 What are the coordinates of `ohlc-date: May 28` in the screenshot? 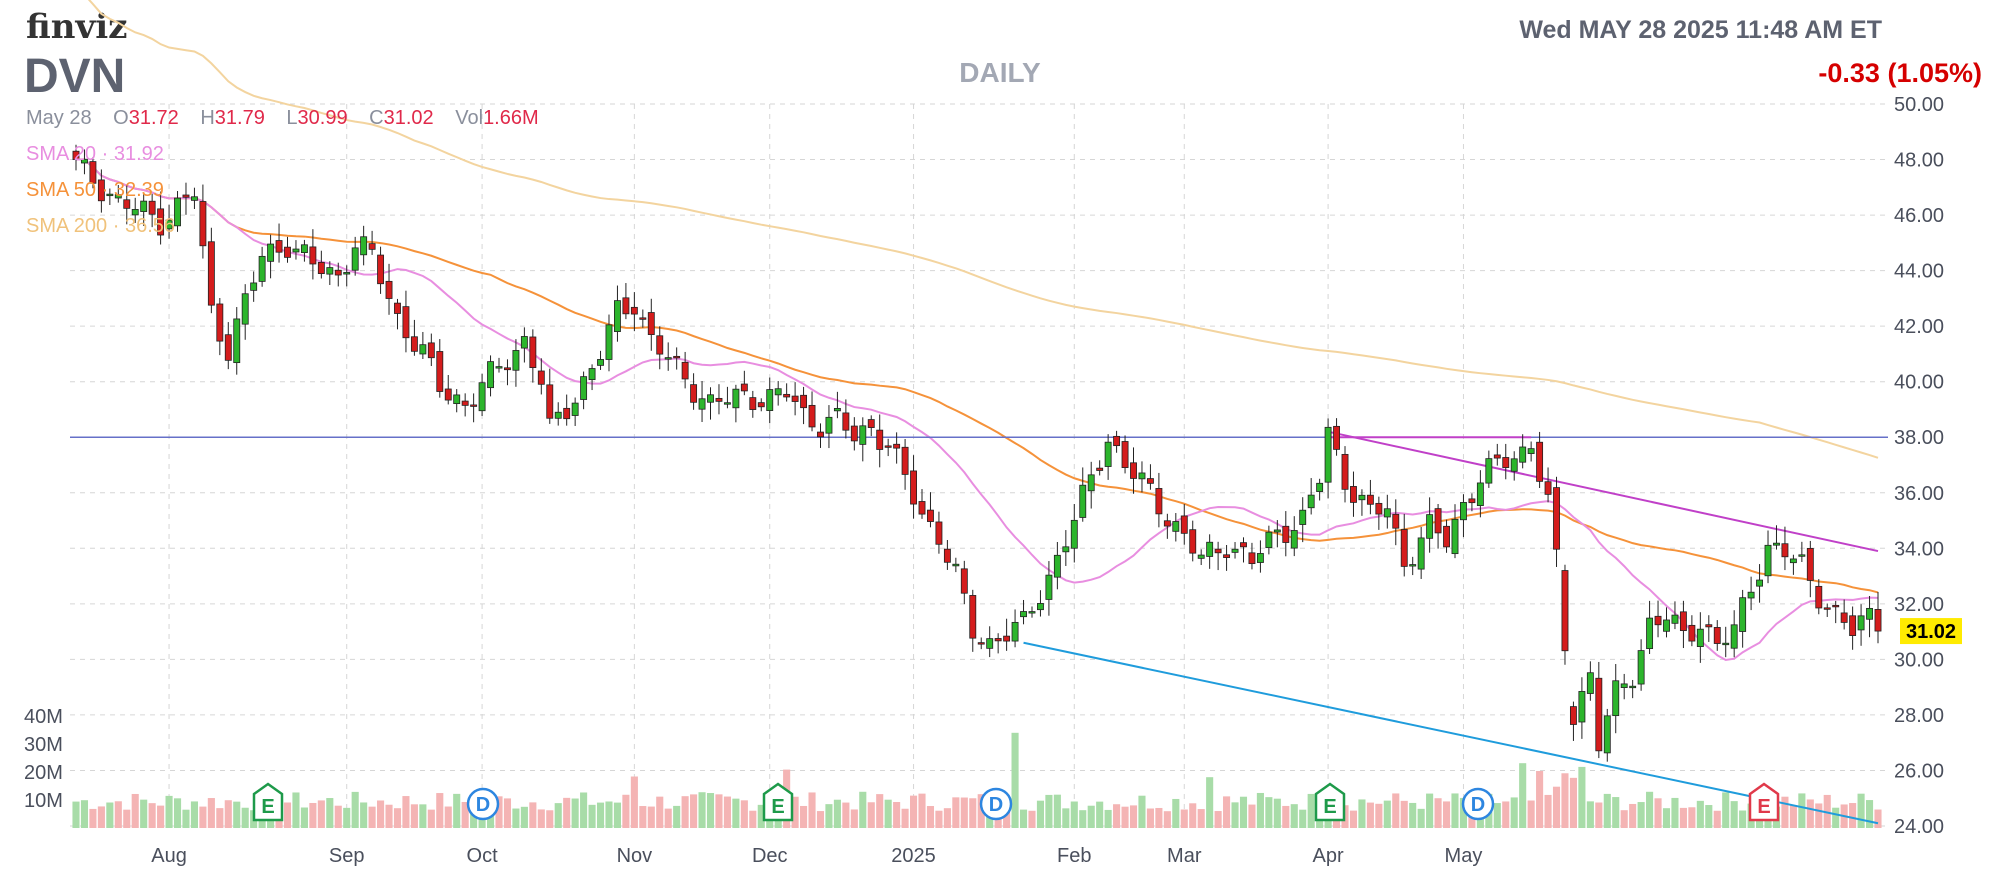 It's located at (59, 118).